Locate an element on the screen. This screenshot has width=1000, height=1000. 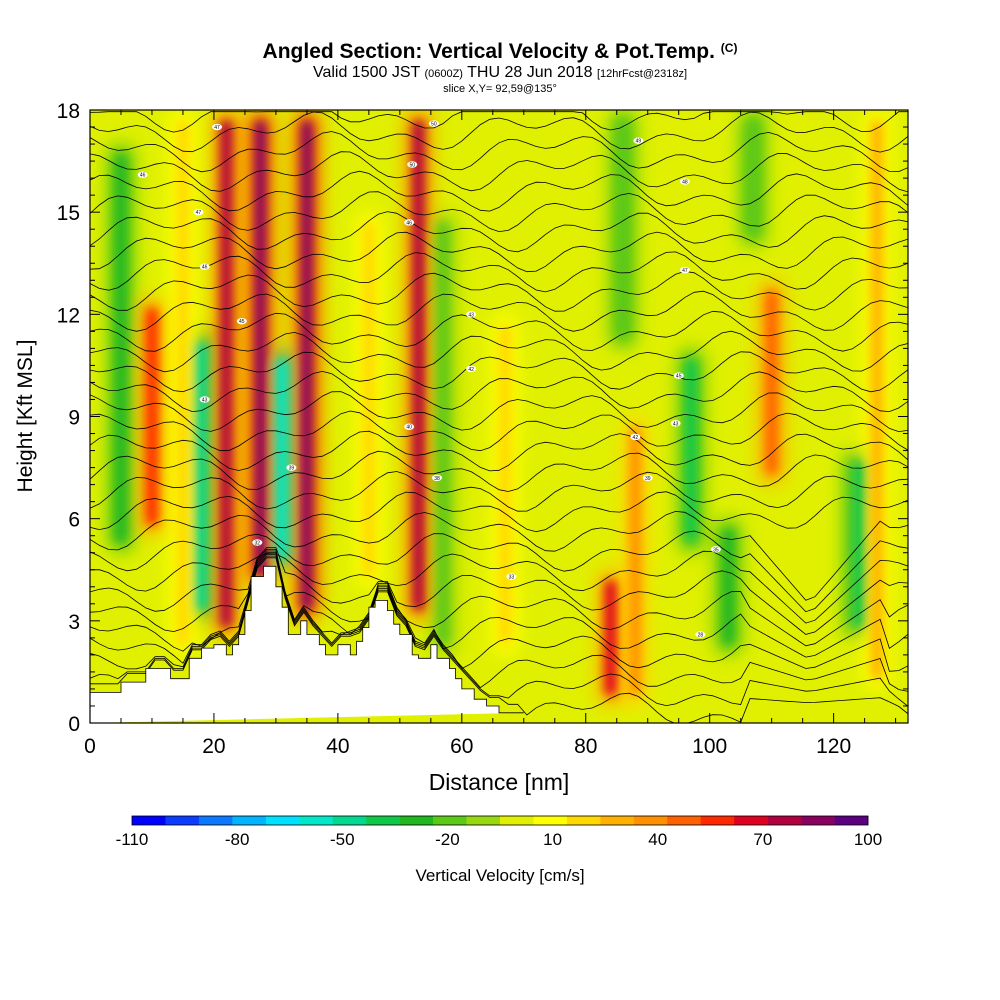
x-axis-label: Distance [nm] is located at coordinates (499, 782).